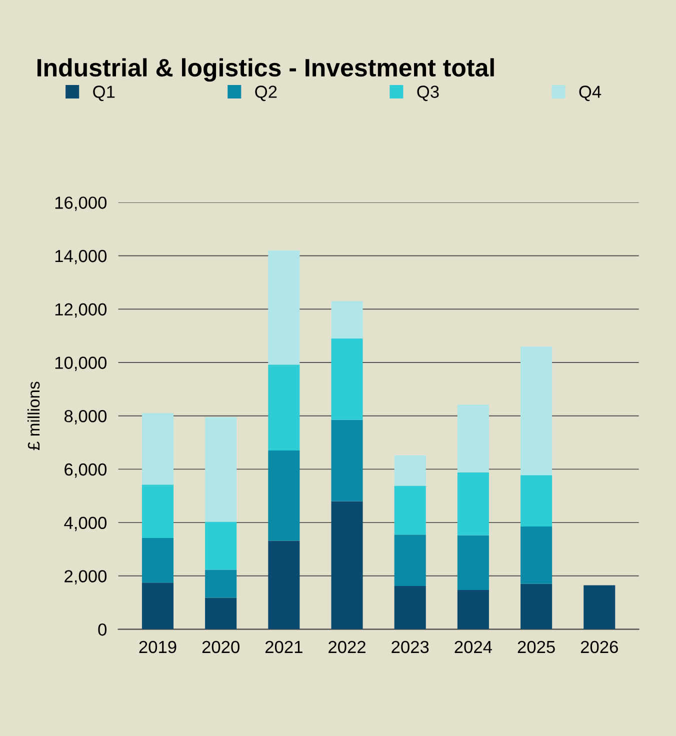 Image resolution: width=676 pixels, height=736 pixels. I want to click on legend-label: Q4, so click(590, 94).